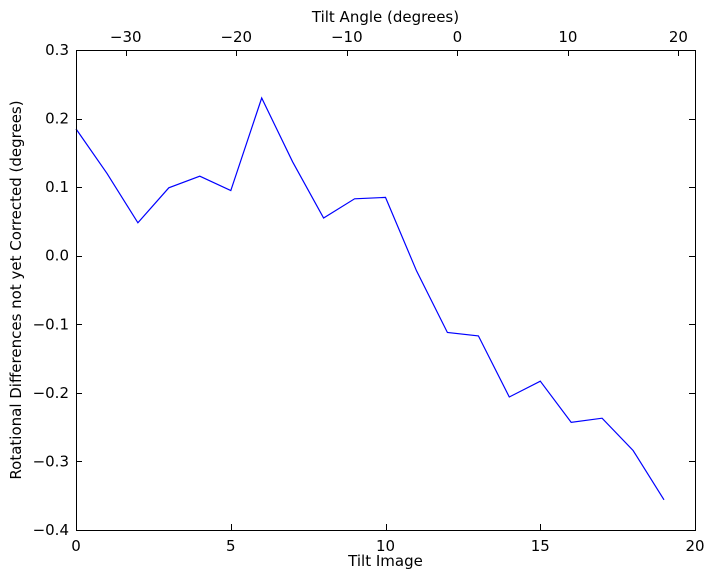  Describe the element at coordinates (458, 37) in the screenshot. I see `x2-tick-label: 0` at that location.